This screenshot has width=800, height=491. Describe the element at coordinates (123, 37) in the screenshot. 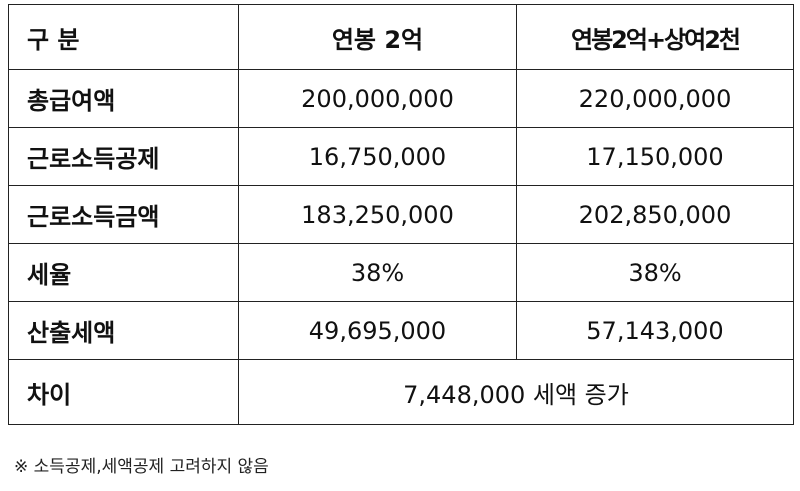

I see `header-category: 구 분` at that location.